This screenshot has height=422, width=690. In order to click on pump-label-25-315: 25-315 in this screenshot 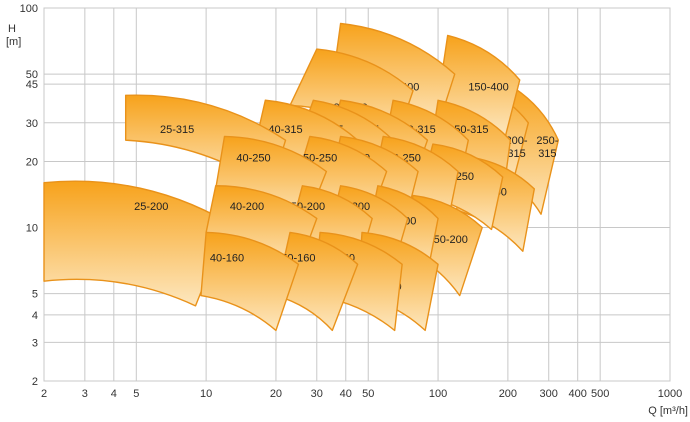, I will do `click(177, 130)`.